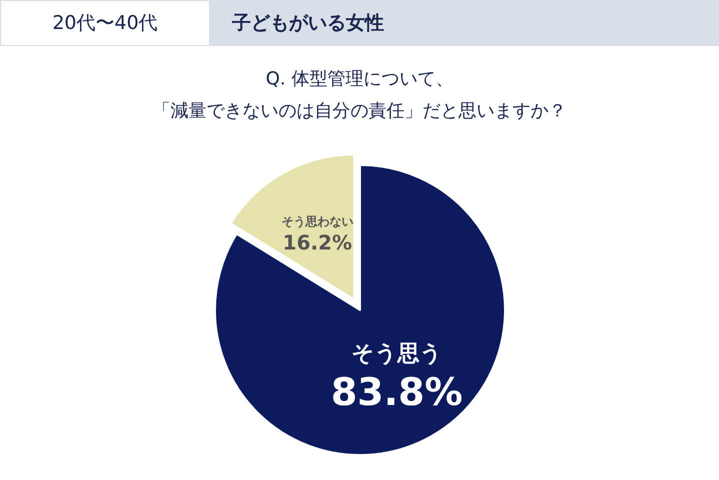 The height and width of the screenshot is (480, 719). Describe the element at coordinates (317, 221) in the screenshot. I see `slice-label: そう思わない` at that location.